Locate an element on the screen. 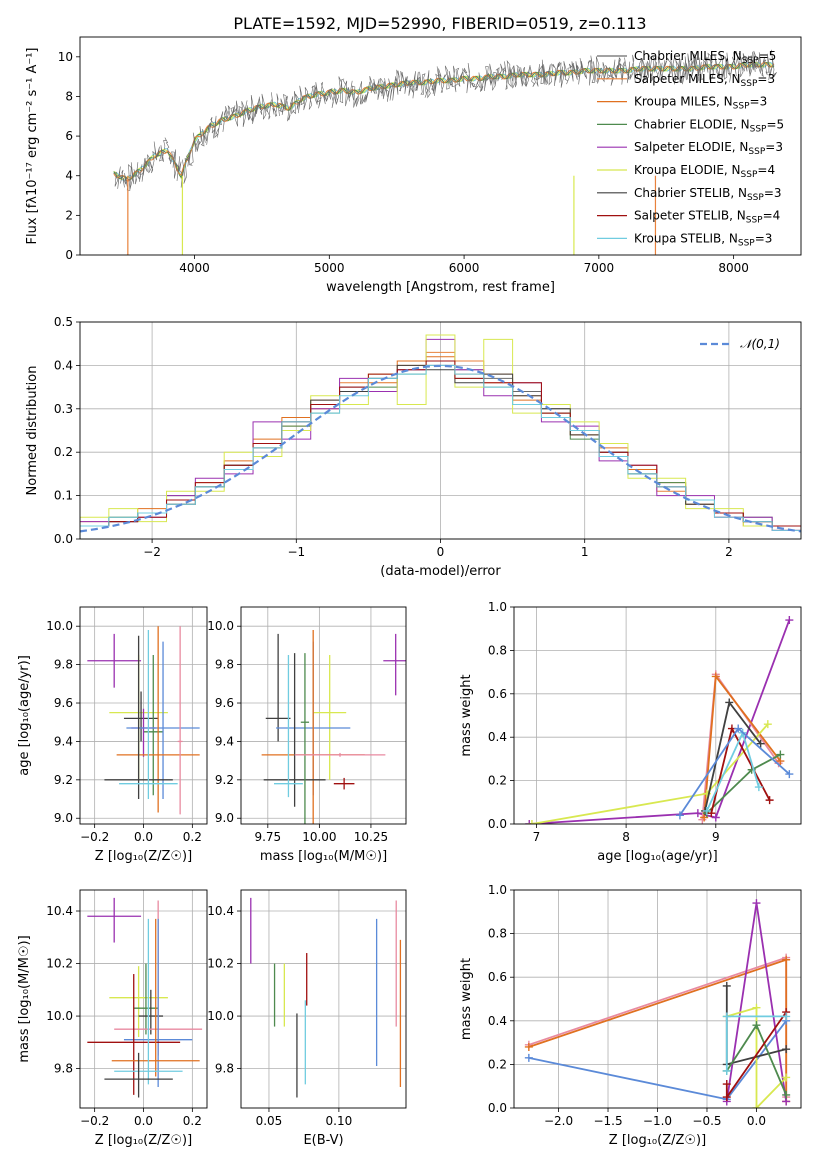  x-tick-label: 2 is located at coordinates (729, 552).